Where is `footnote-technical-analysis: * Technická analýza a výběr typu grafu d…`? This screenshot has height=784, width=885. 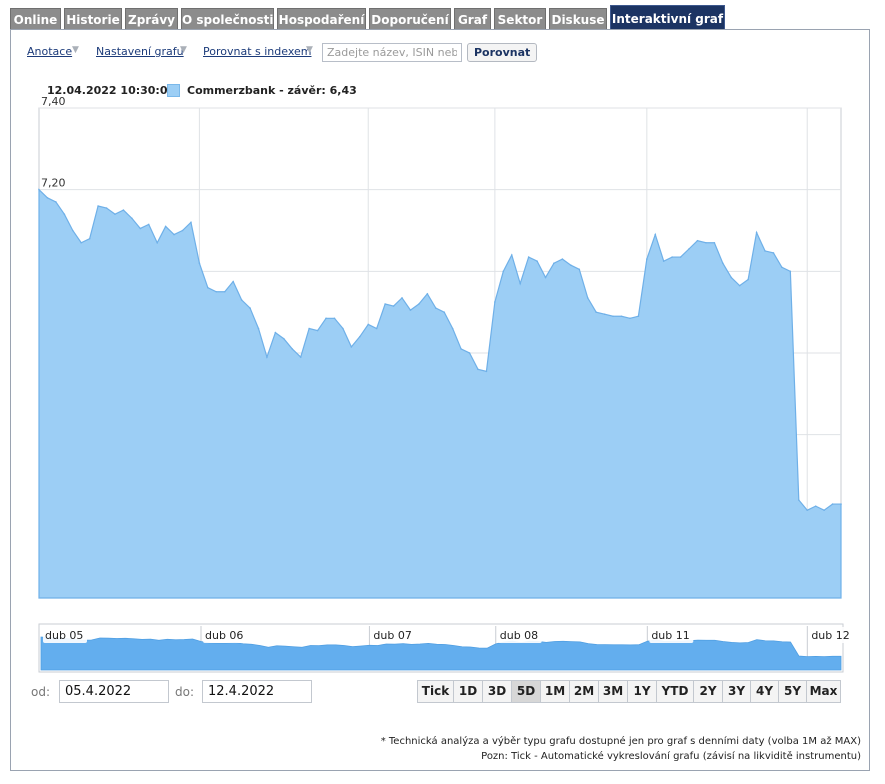
footnote-technical-analysis: * Technická analýza a výběr typu grafu d… is located at coordinates (620, 741).